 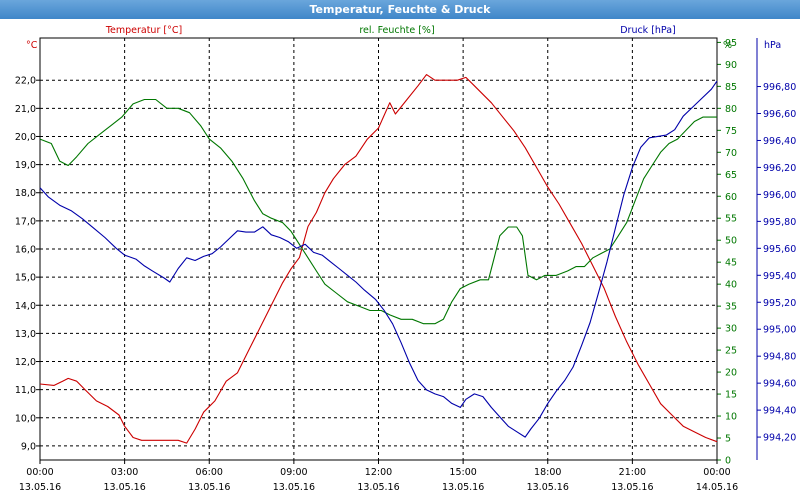 What do you see at coordinates (25, 193) in the screenshot?
I see `temperature-tick-label: 18,0` at bounding box center [25, 193].